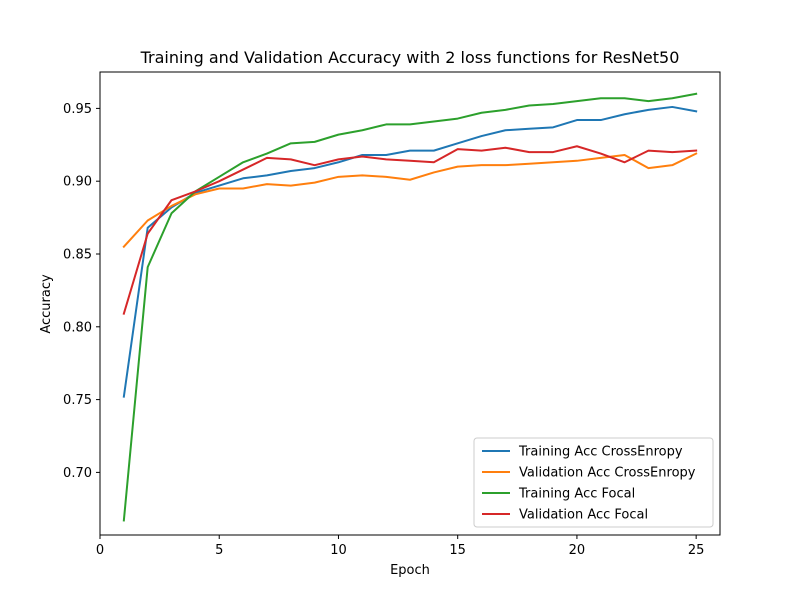 The width and height of the screenshot is (800, 600). What do you see at coordinates (577, 550) in the screenshot?
I see `x-tick-label: 20` at bounding box center [577, 550].